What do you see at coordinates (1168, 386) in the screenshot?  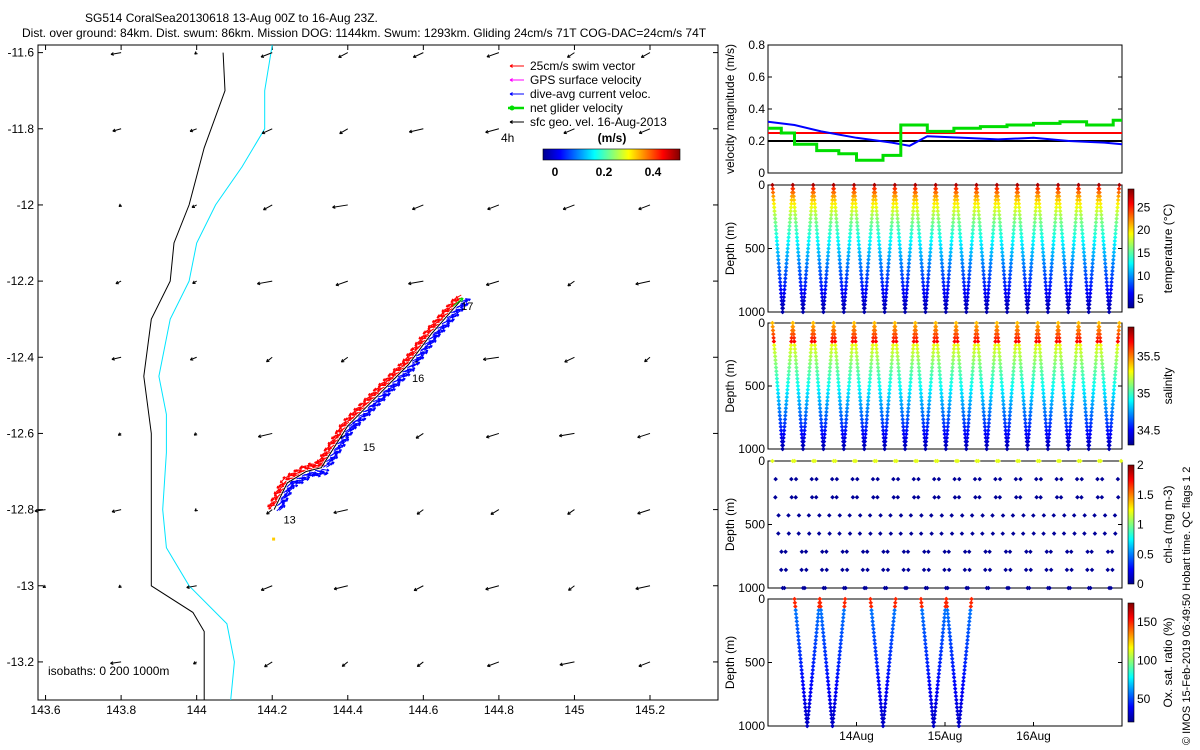 I see `colorbar-label: salinity` at bounding box center [1168, 386].